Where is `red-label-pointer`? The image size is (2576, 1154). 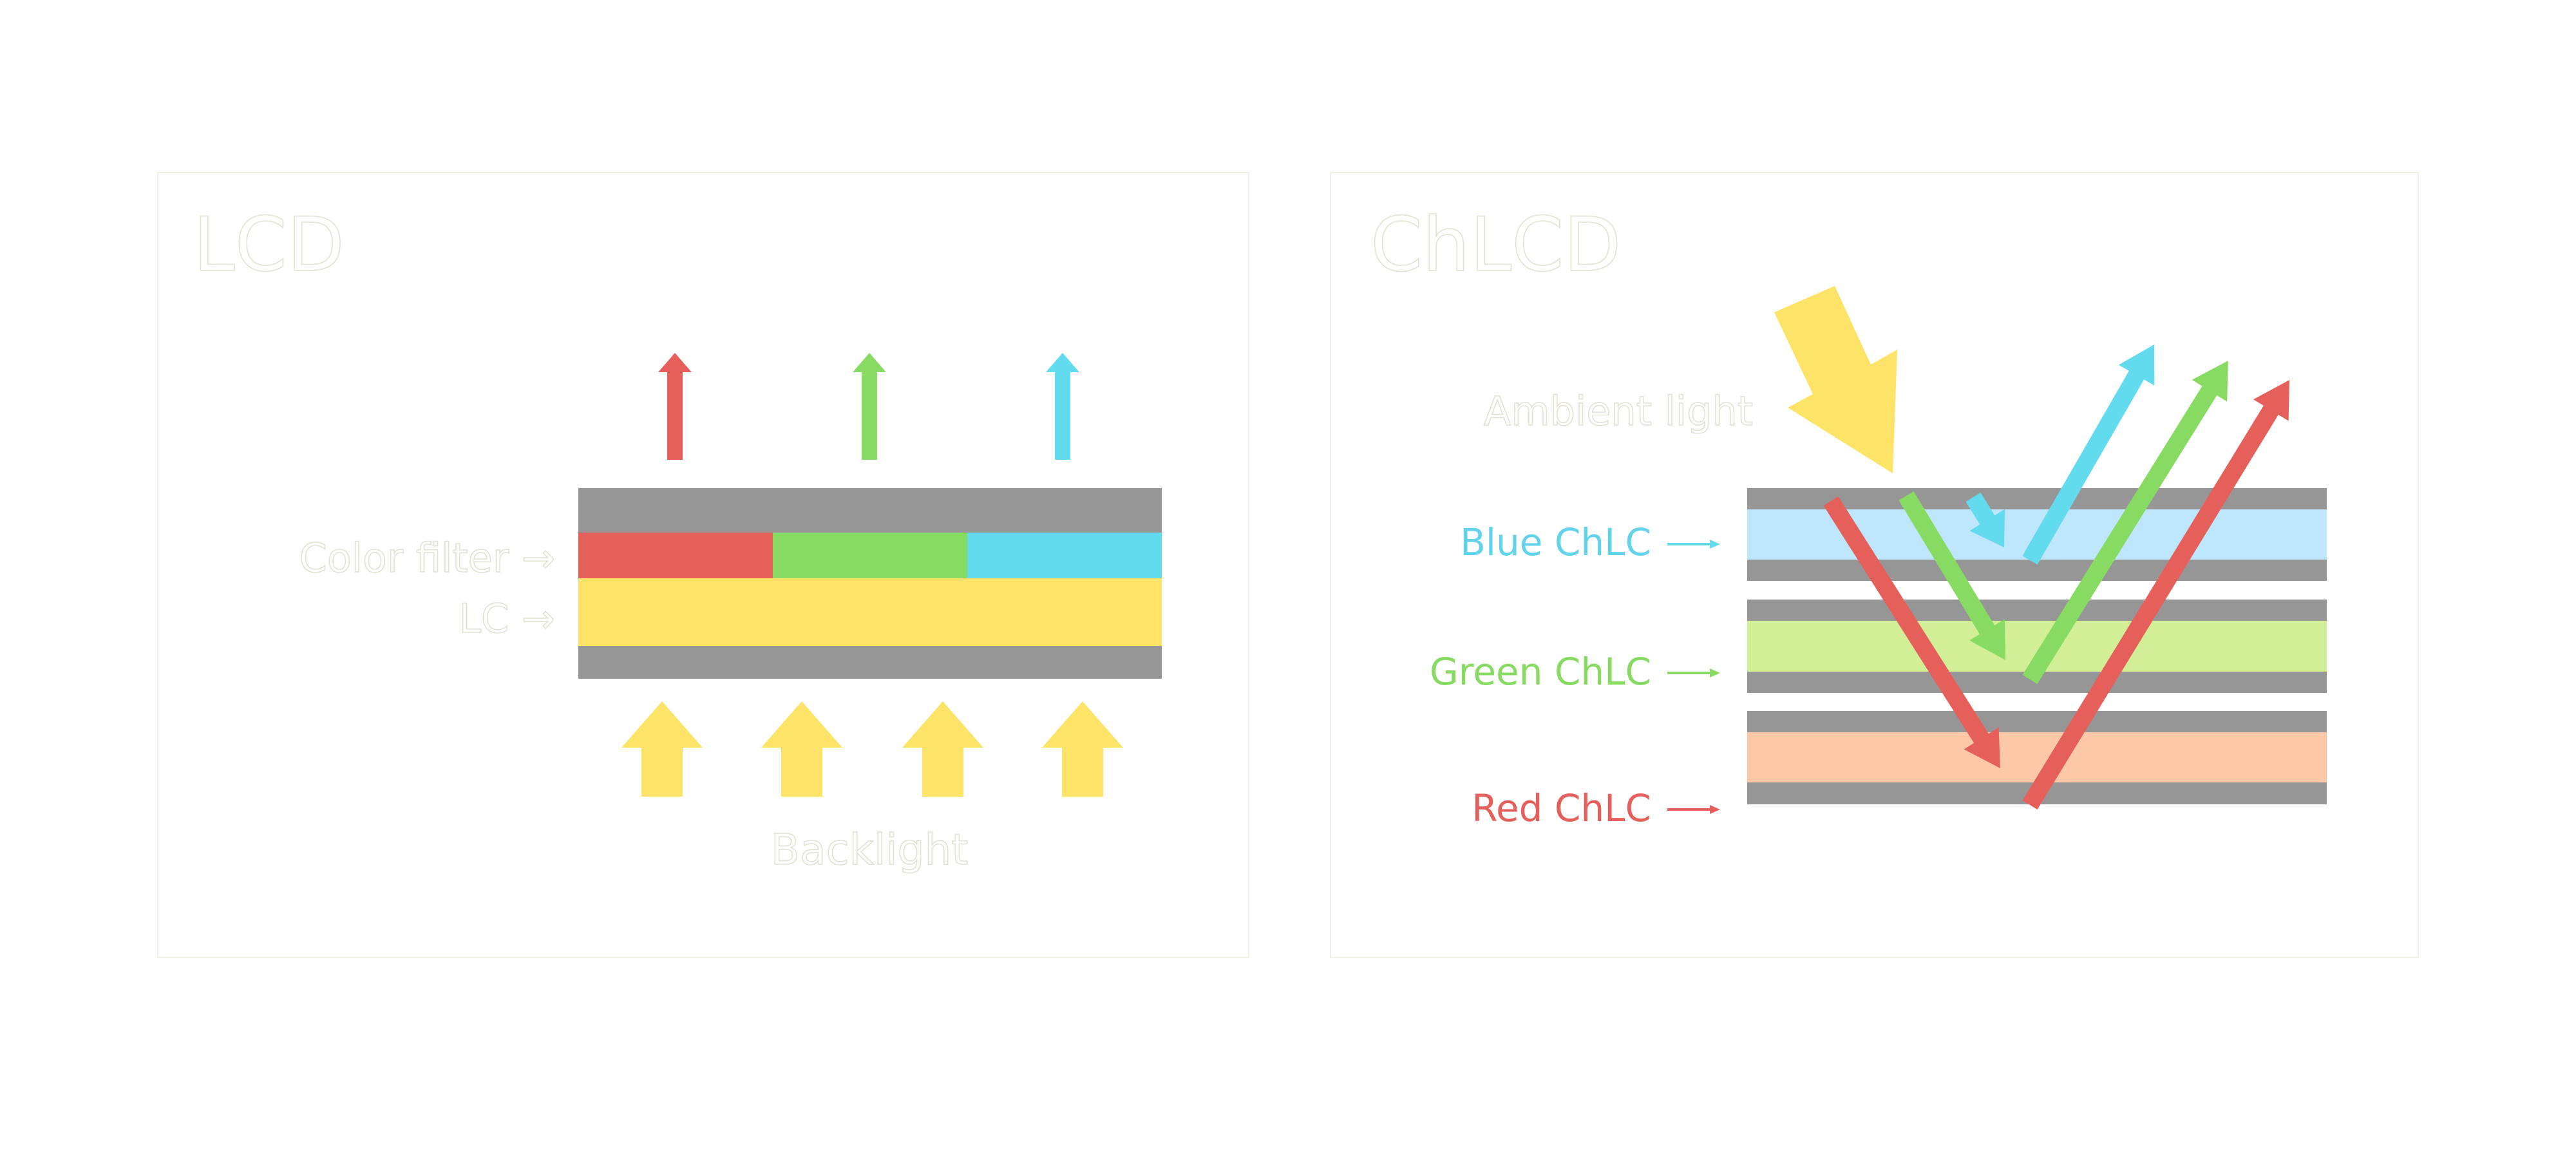 red-label-pointer is located at coordinates (1694, 809).